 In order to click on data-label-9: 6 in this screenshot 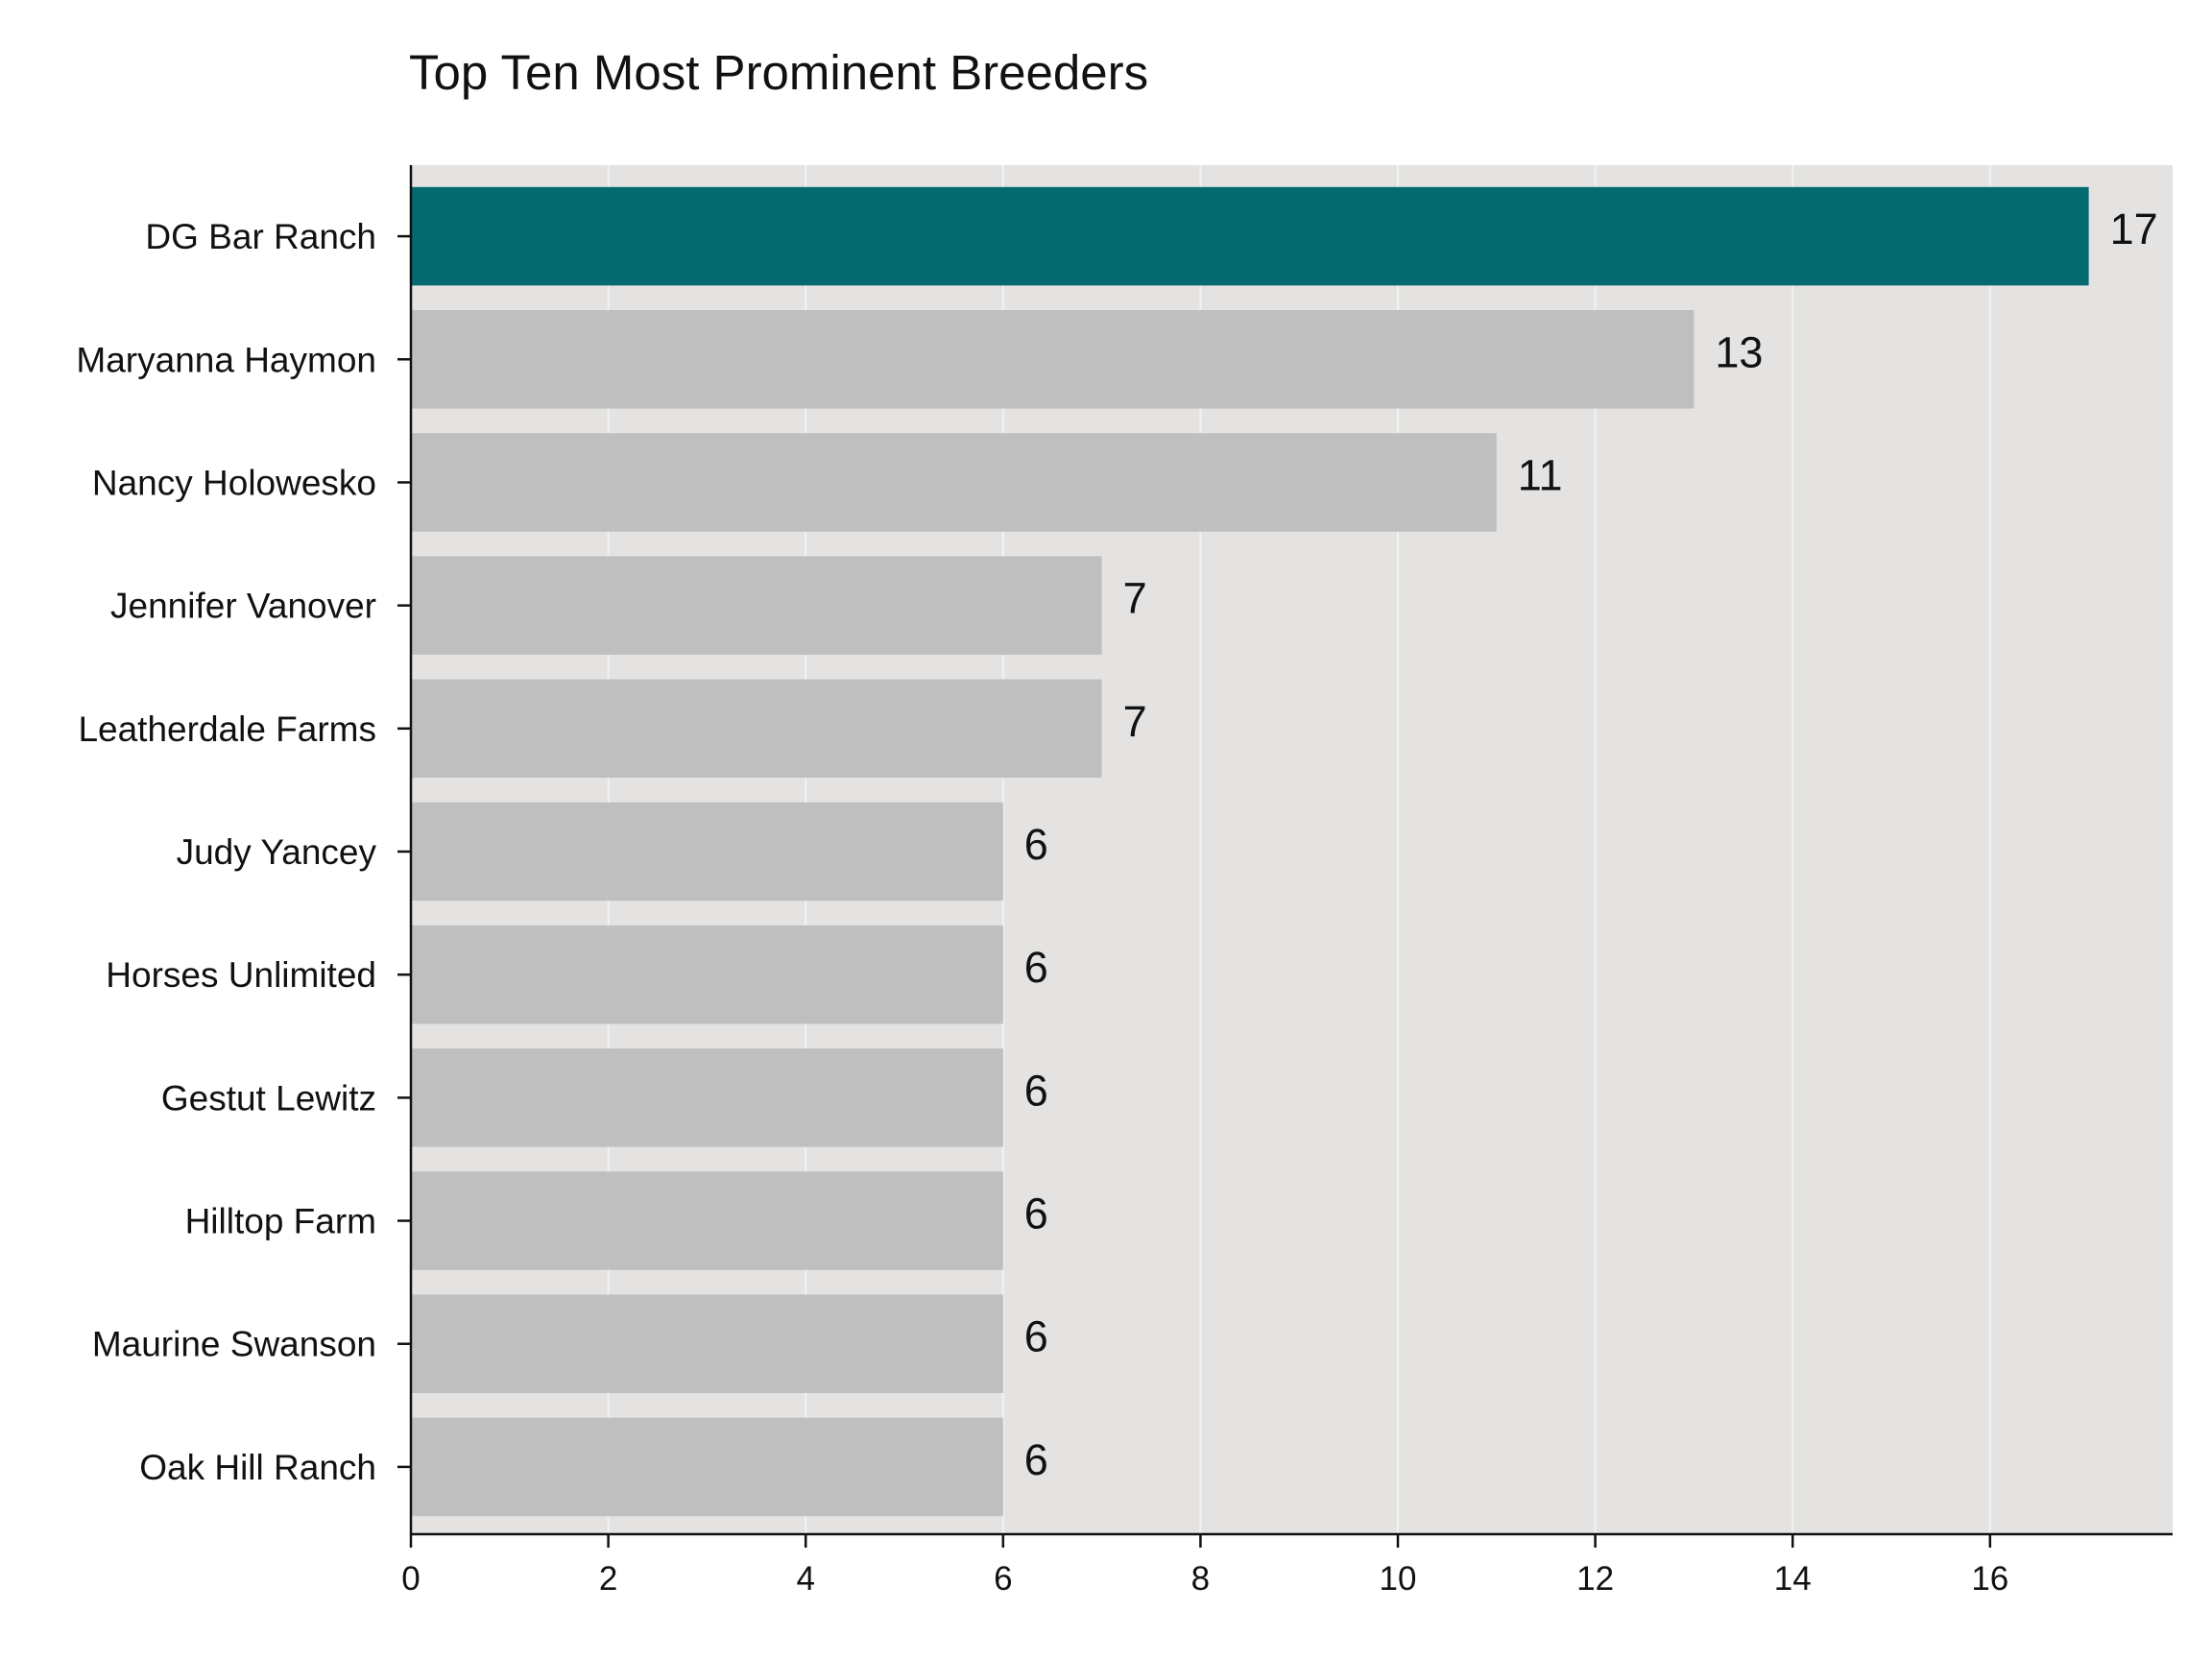, I will do `click(1036, 1336)`.